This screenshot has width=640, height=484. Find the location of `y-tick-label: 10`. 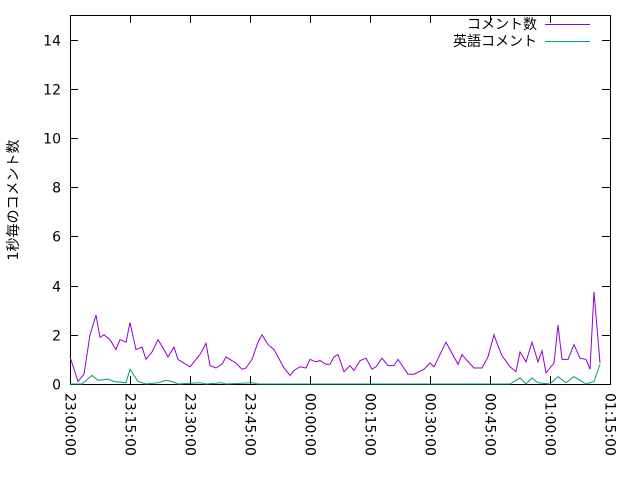

y-tick-label: 10 is located at coordinates (52, 140).